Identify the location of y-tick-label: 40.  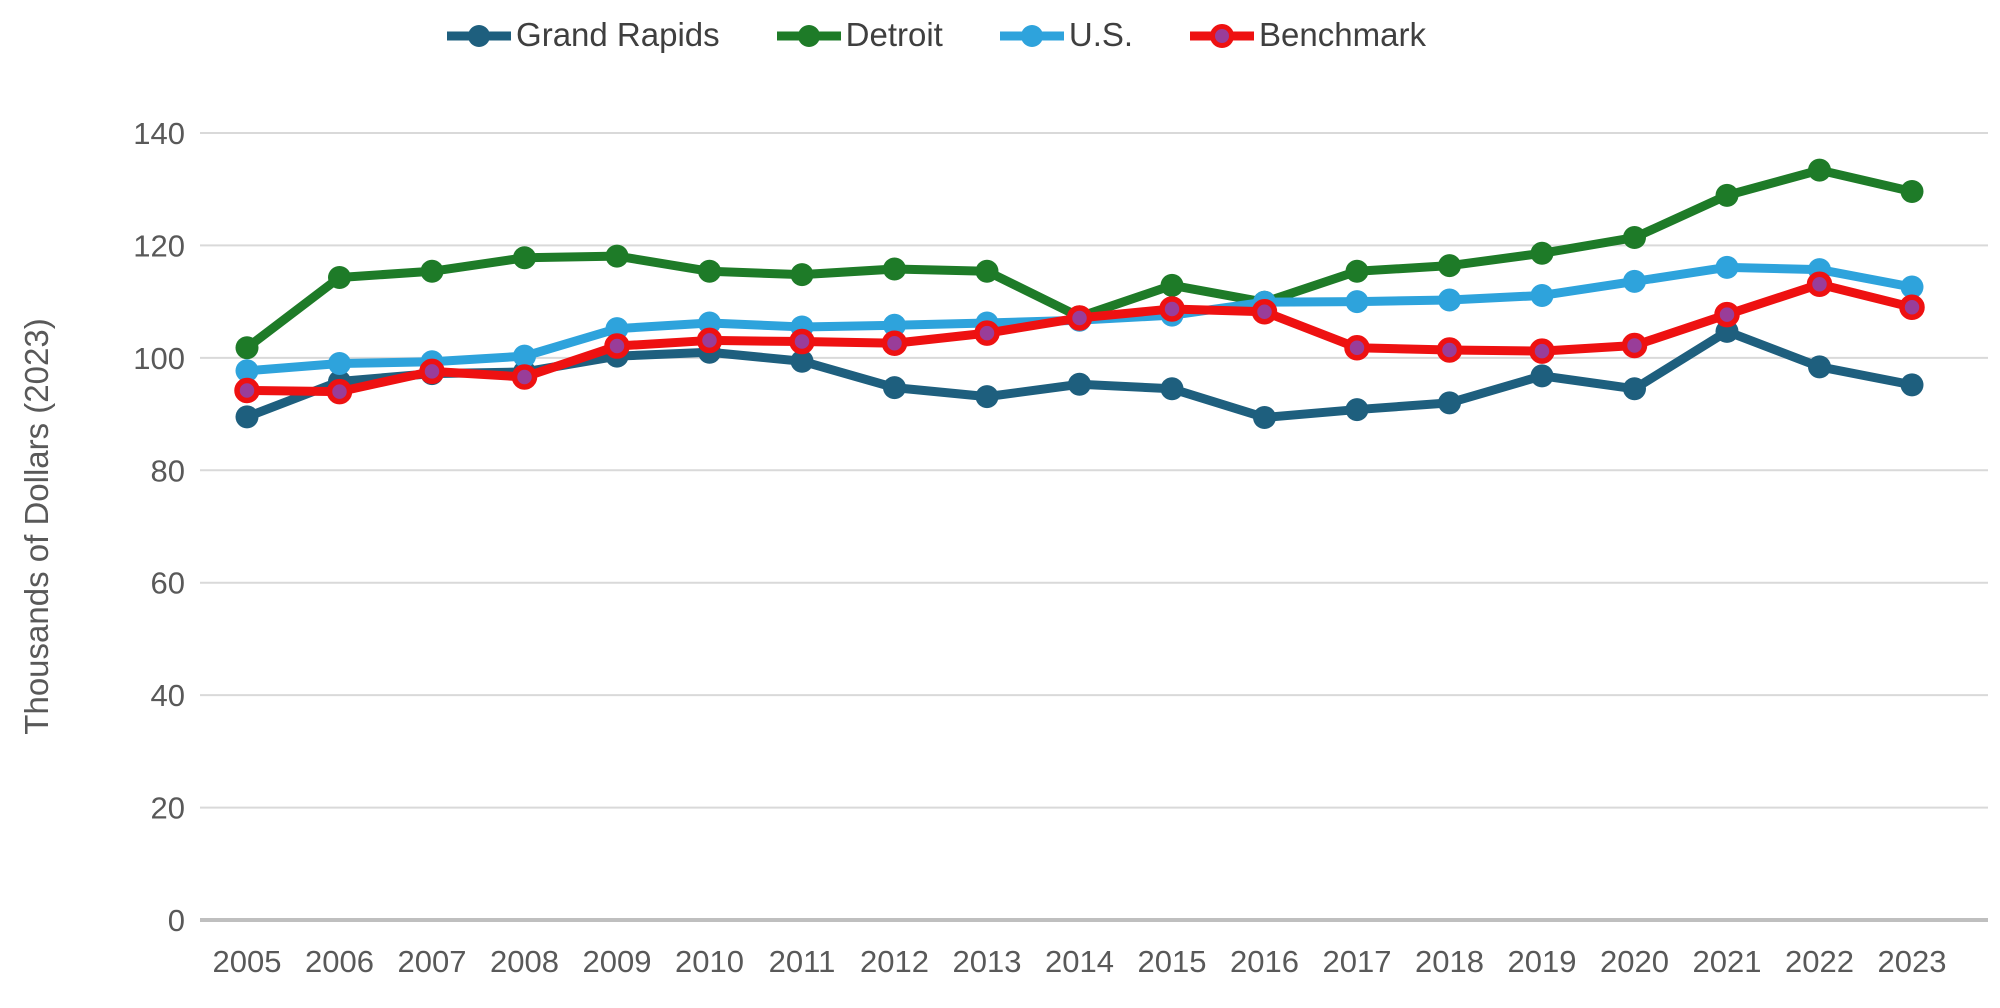
(168, 695).